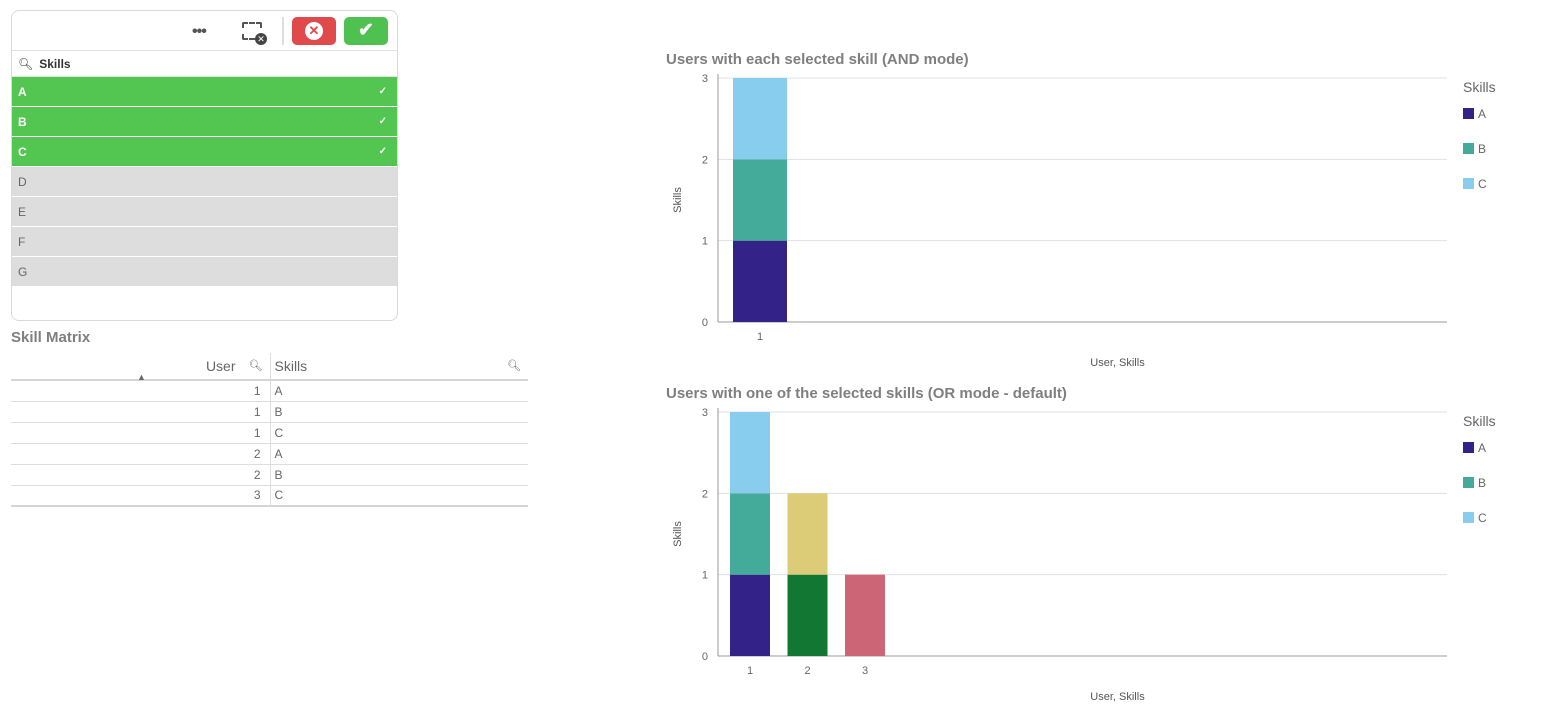 The width and height of the screenshot is (1541, 717). Describe the element at coordinates (55, 63) in the screenshot. I see `field-title: Skills` at that location.